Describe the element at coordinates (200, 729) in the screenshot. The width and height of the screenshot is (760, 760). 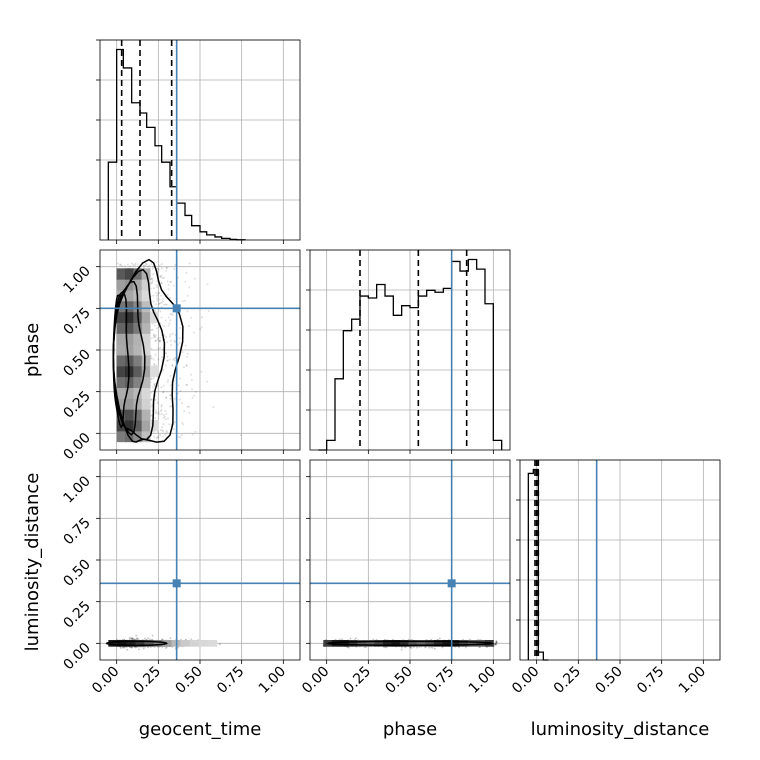
I see `x-axis-title: geocent_time` at that location.